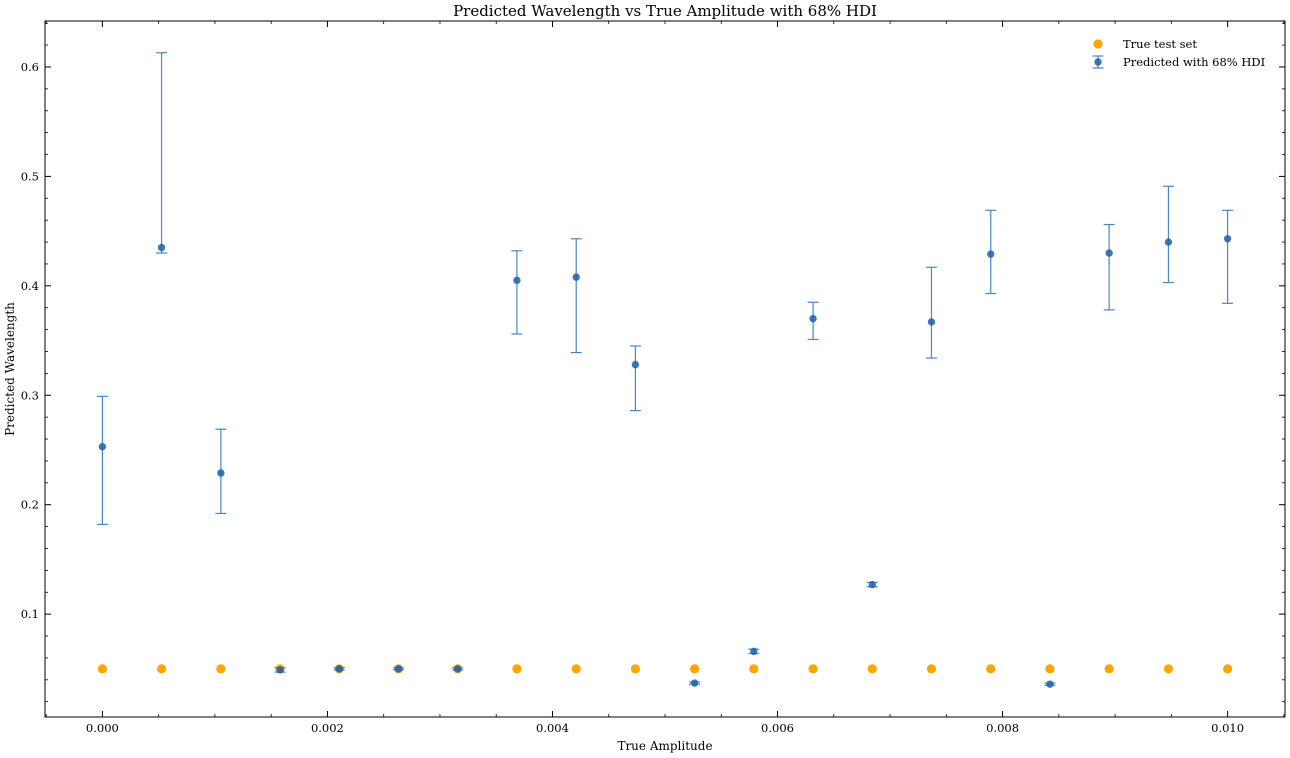 This screenshot has width=1290, height=758. Describe the element at coordinates (1227, 728) in the screenshot. I see `x-tick-label: 0.010` at that location.